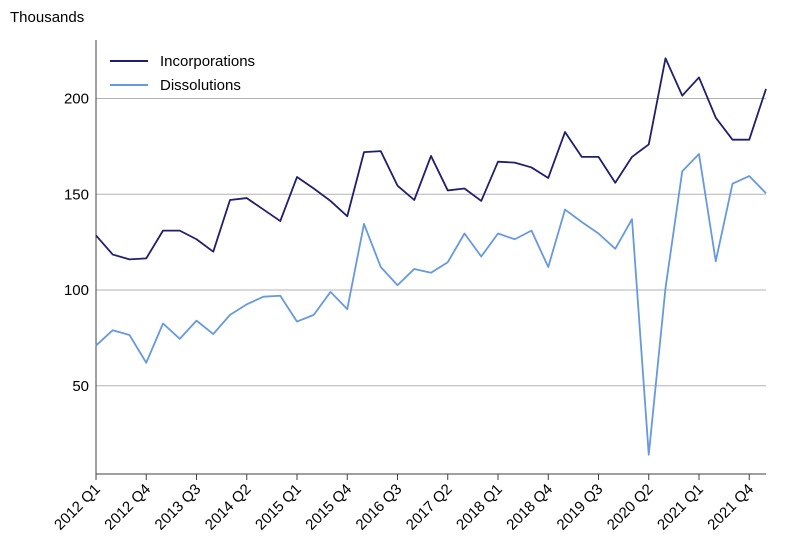  I want to click on legend: Incorporations Dissolutions, so click(182, 73).